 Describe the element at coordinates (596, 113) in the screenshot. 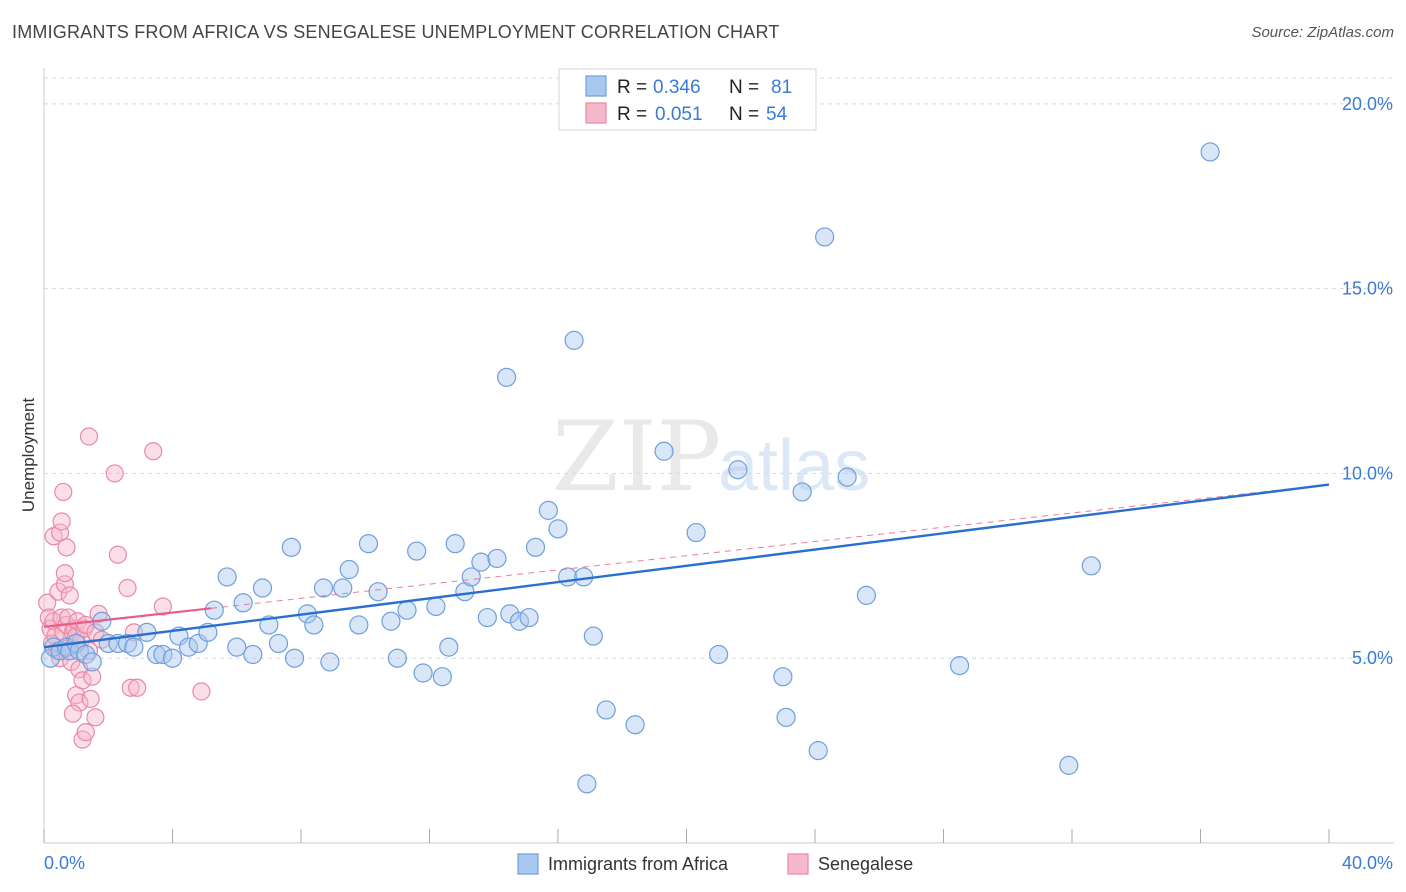

I see `legend-swatch-pink` at that location.